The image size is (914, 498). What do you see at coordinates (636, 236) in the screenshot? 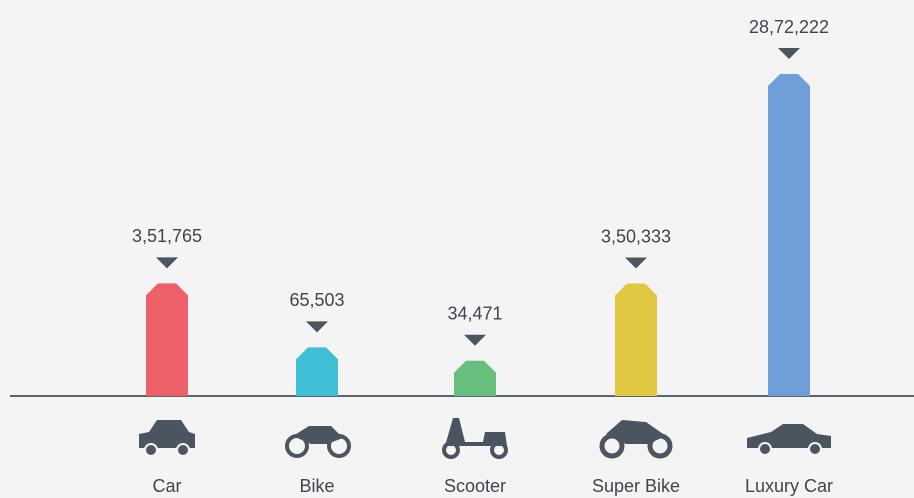
I see `value-label: 3,50,333` at bounding box center [636, 236].